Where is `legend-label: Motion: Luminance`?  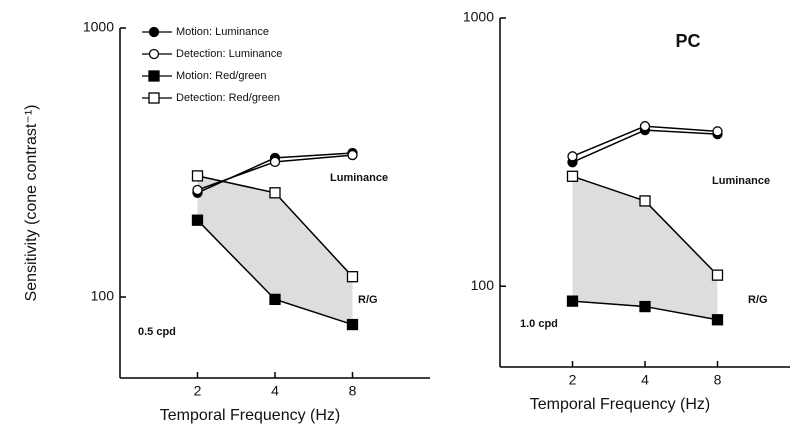 legend-label: Motion: Luminance is located at coordinates (222, 32).